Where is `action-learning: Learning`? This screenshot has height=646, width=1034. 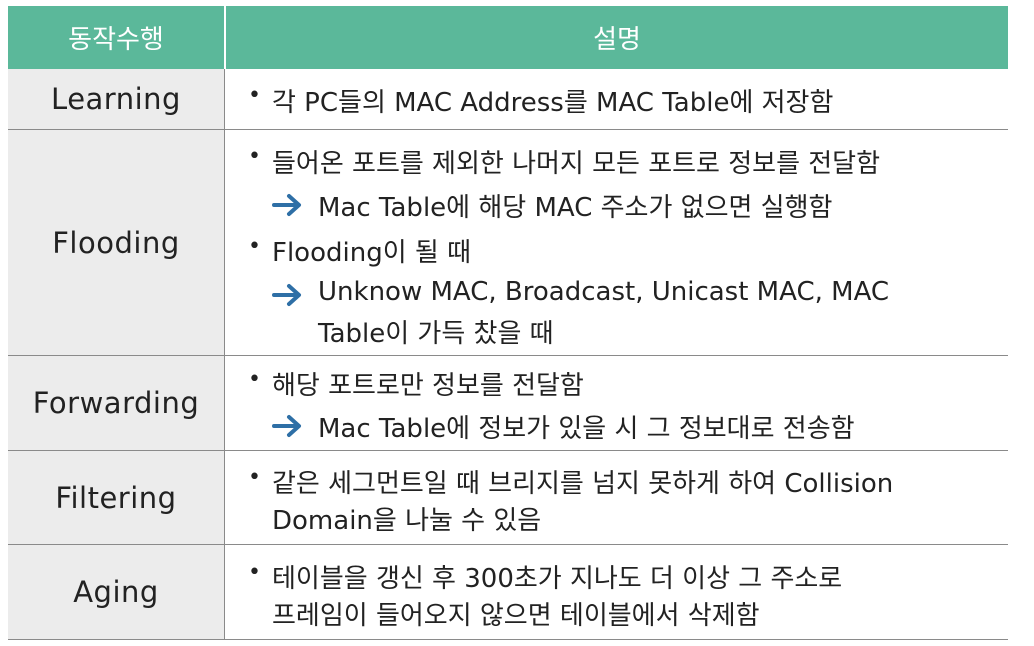 action-learning: Learning is located at coordinates (116, 99).